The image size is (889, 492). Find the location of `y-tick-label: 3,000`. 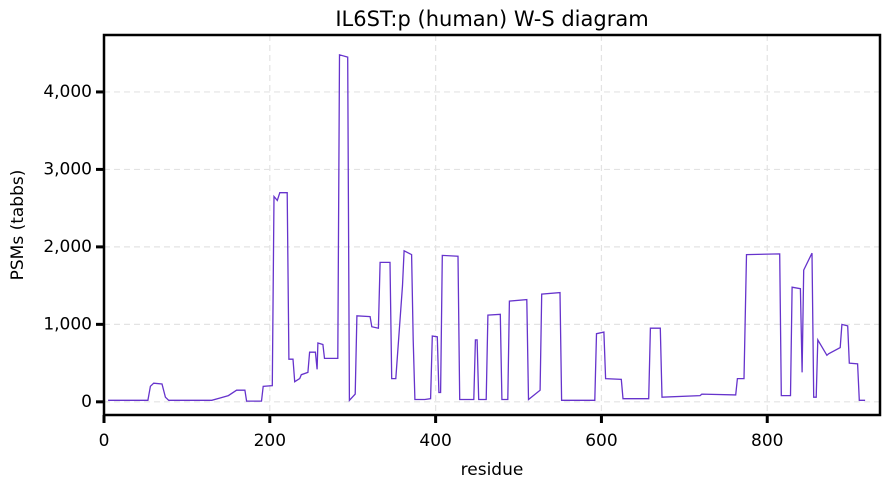

y-tick-label: 3,000 is located at coordinates (67, 169).